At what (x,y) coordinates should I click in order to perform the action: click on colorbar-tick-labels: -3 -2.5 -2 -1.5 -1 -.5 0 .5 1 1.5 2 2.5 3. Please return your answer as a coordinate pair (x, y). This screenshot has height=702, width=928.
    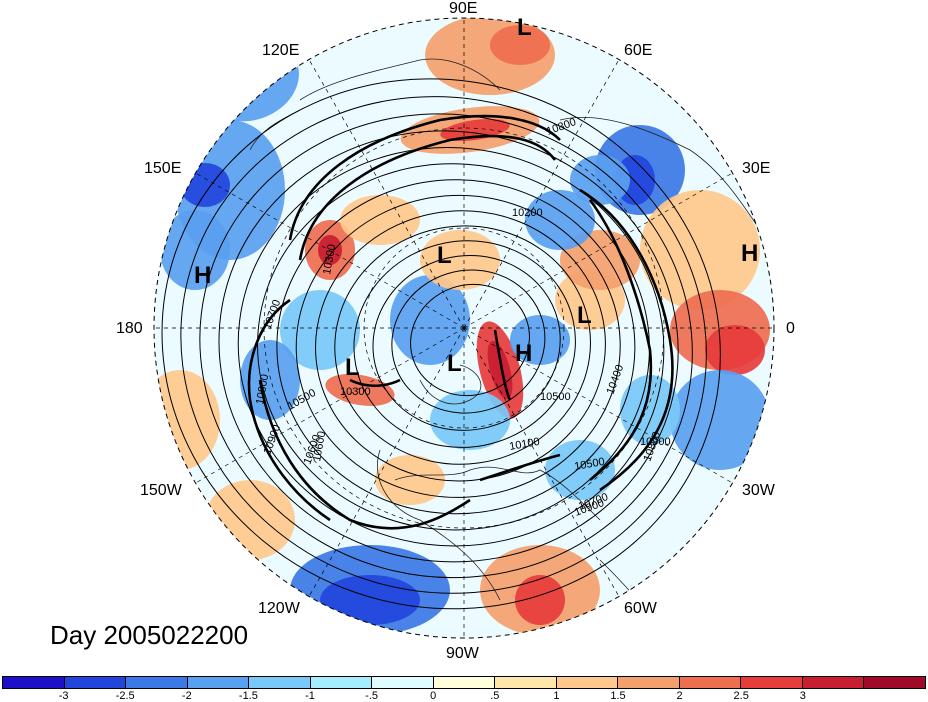
    Looking at the image, I should click on (464, 696).